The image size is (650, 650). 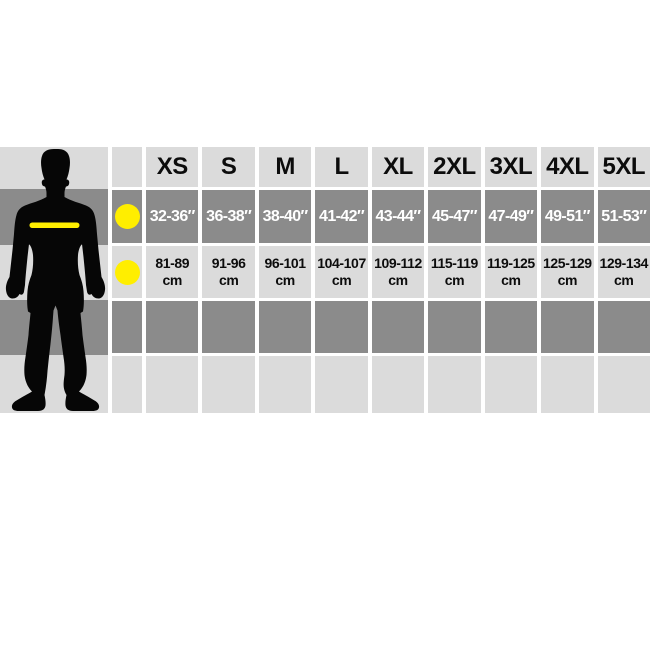 What do you see at coordinates (127, 327) in the screenshot?
I see `indicator-spacer-dark` at bounding box center [127, 327].